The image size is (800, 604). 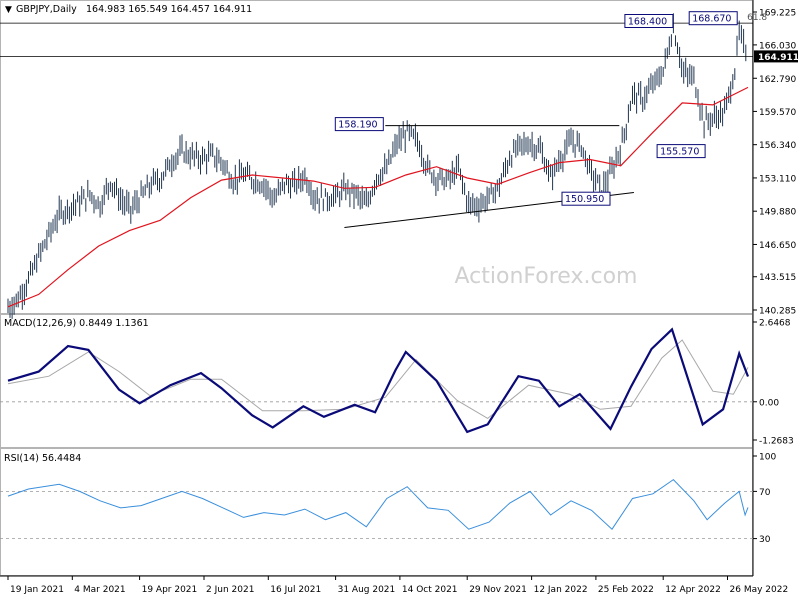 I want to click on rsi-path, so click(x=378, y=504).